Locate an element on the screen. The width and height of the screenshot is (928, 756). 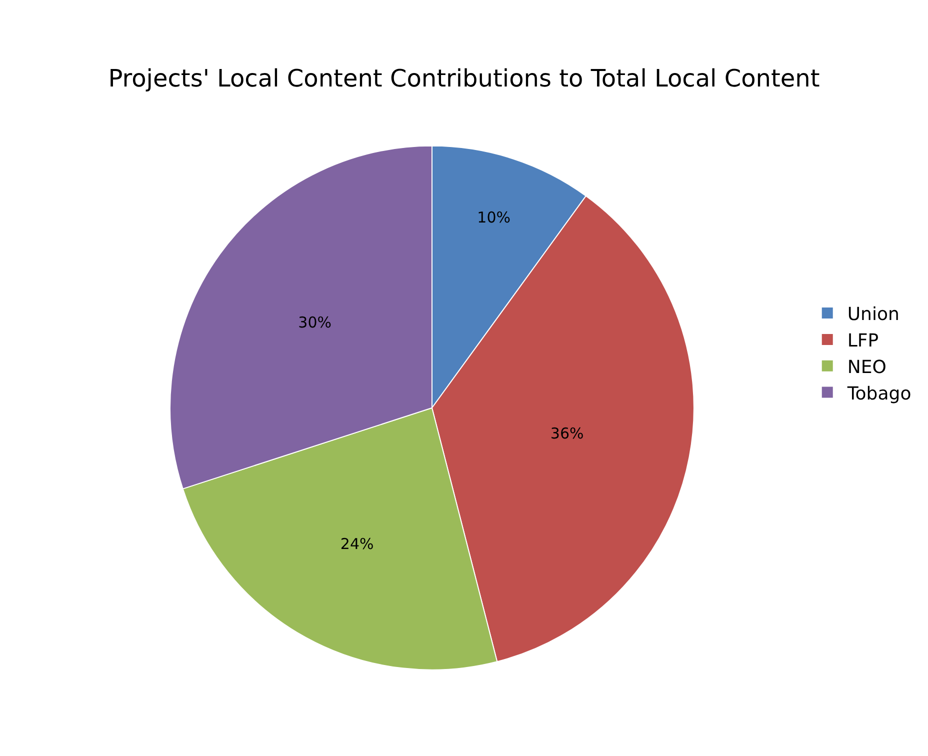
data-label: 24% is located at coordinates (357, 544).